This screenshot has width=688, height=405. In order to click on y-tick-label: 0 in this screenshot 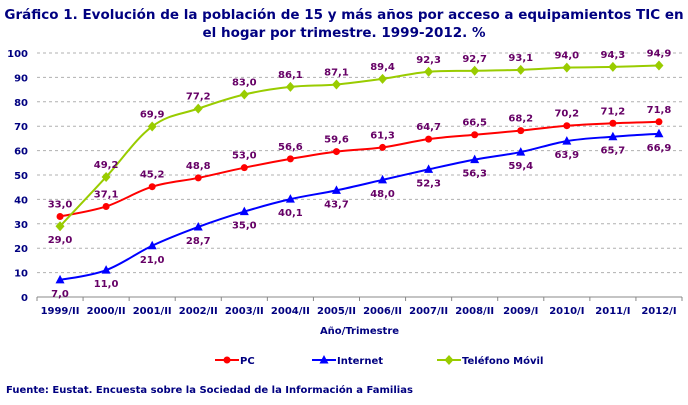, I will do `click(24, 298)`.